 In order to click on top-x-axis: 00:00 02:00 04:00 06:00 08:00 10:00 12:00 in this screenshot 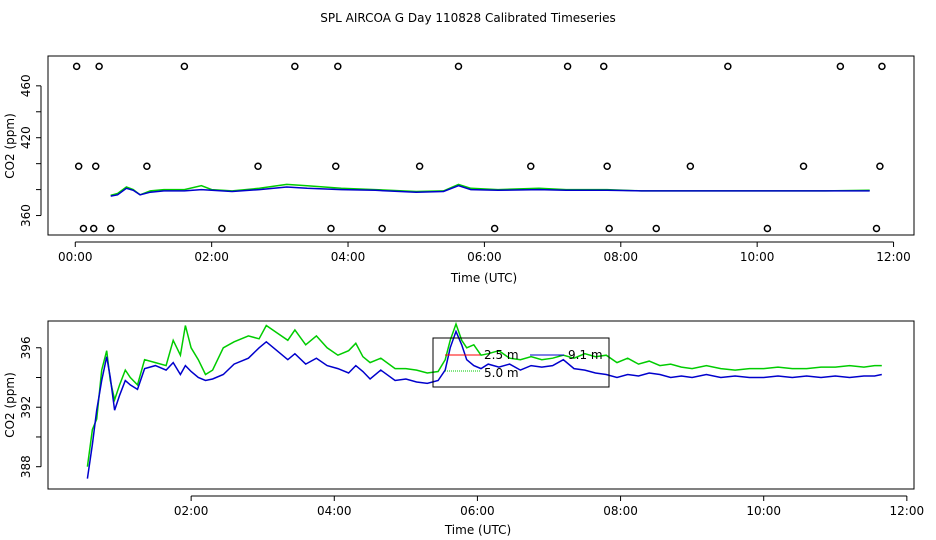, I will do `click(484, 252)`.